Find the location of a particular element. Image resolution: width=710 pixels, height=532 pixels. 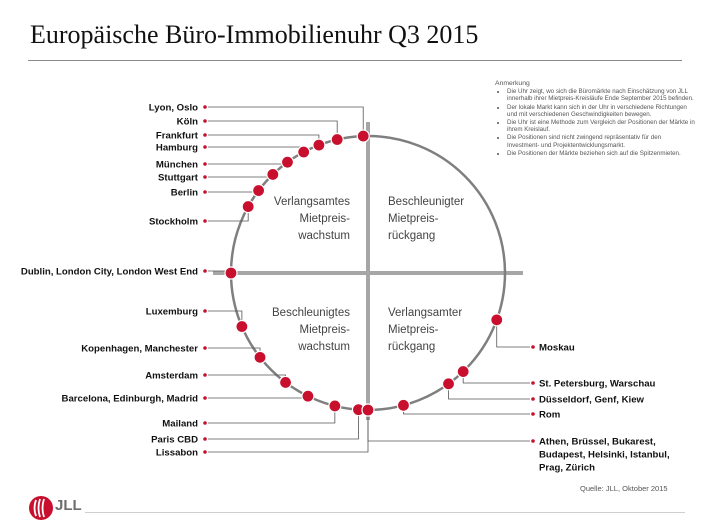

market-label: Frankfurt is located at coordinates (177, 136).